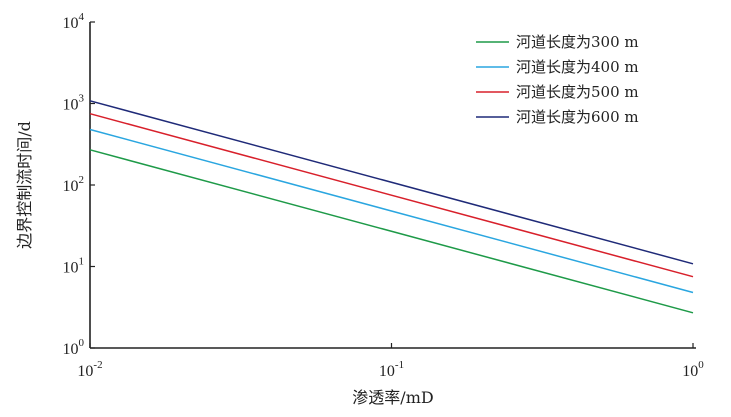  What do you see at coordinates (391, 369) in the screenshot?
I see `x-tick-label: 10⁻¹` at bounding box center [391, 369].